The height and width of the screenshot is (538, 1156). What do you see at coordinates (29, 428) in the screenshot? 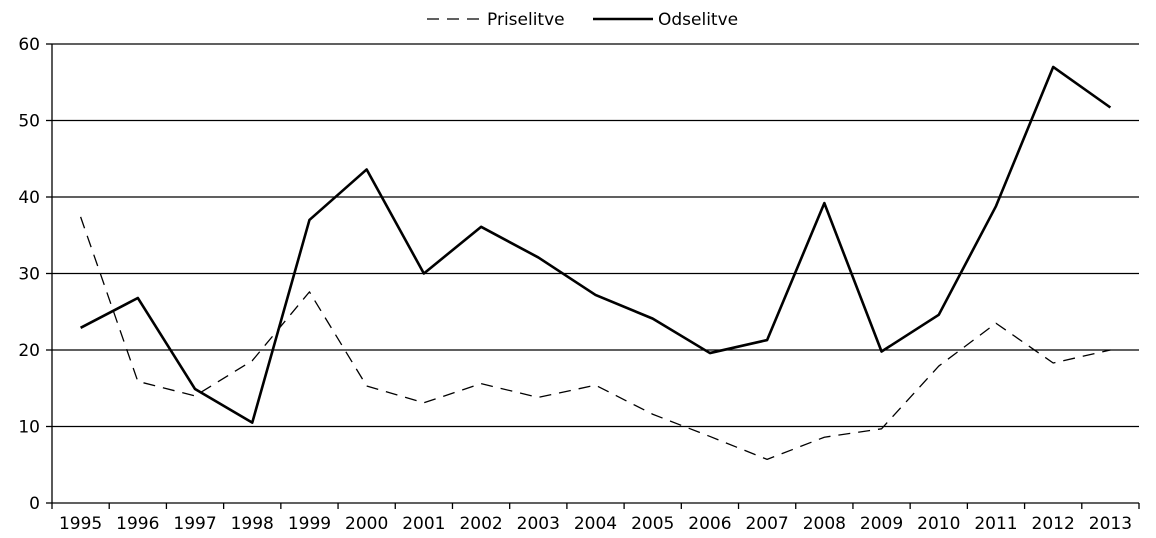
I see `y-tick-label-10: 10` at bounding box center [29, 428].